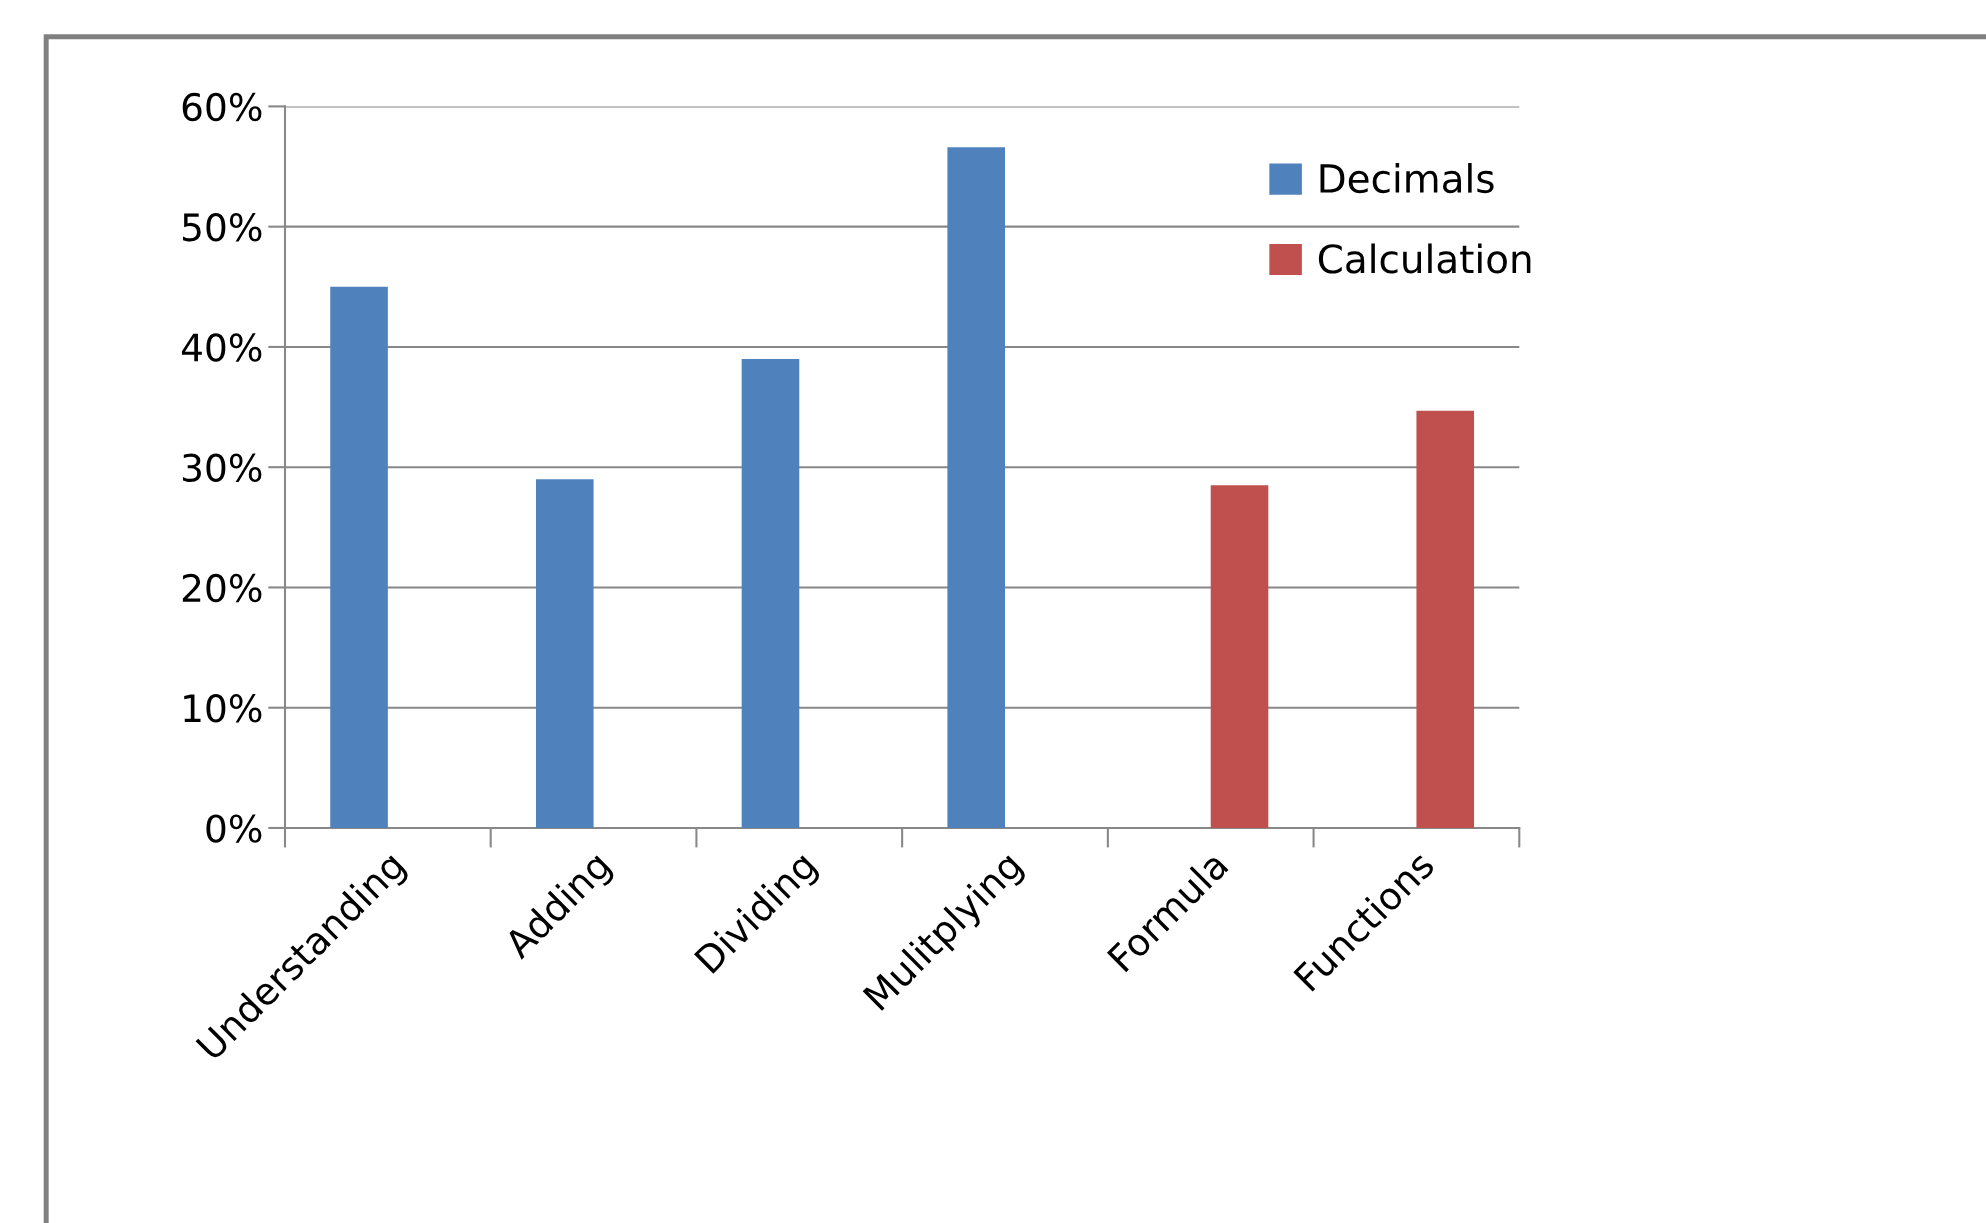 Image resolution: width=1986 pixels, height=1223 pixels. Describe the element at coordinates (1424, 258) in the screenshot. I see `legend-label: Calculation` at that location.